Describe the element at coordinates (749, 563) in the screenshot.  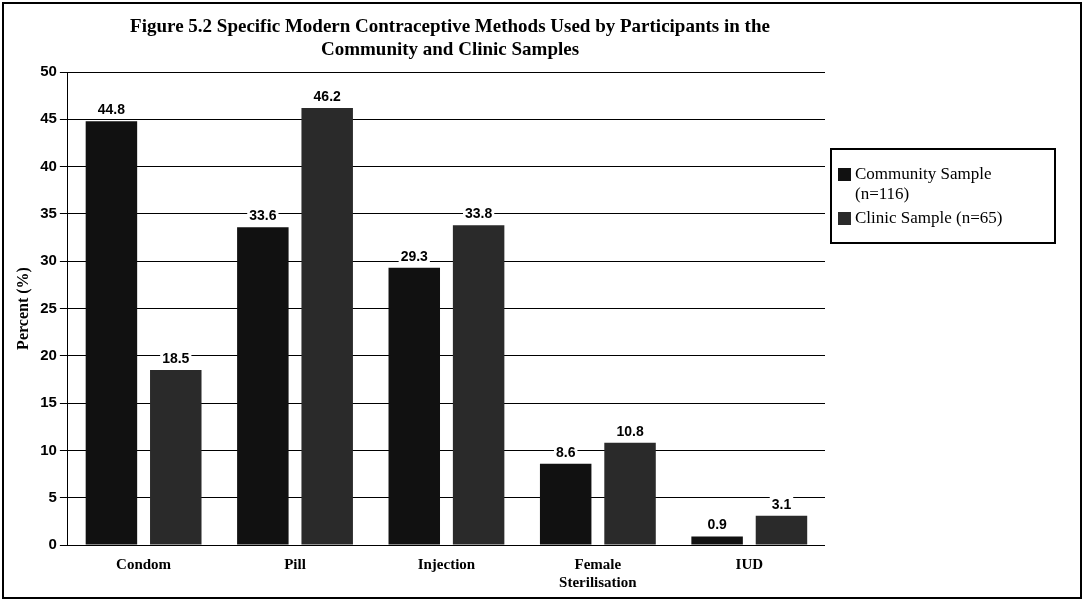
I see `x-tick-label: IUD` at that location.